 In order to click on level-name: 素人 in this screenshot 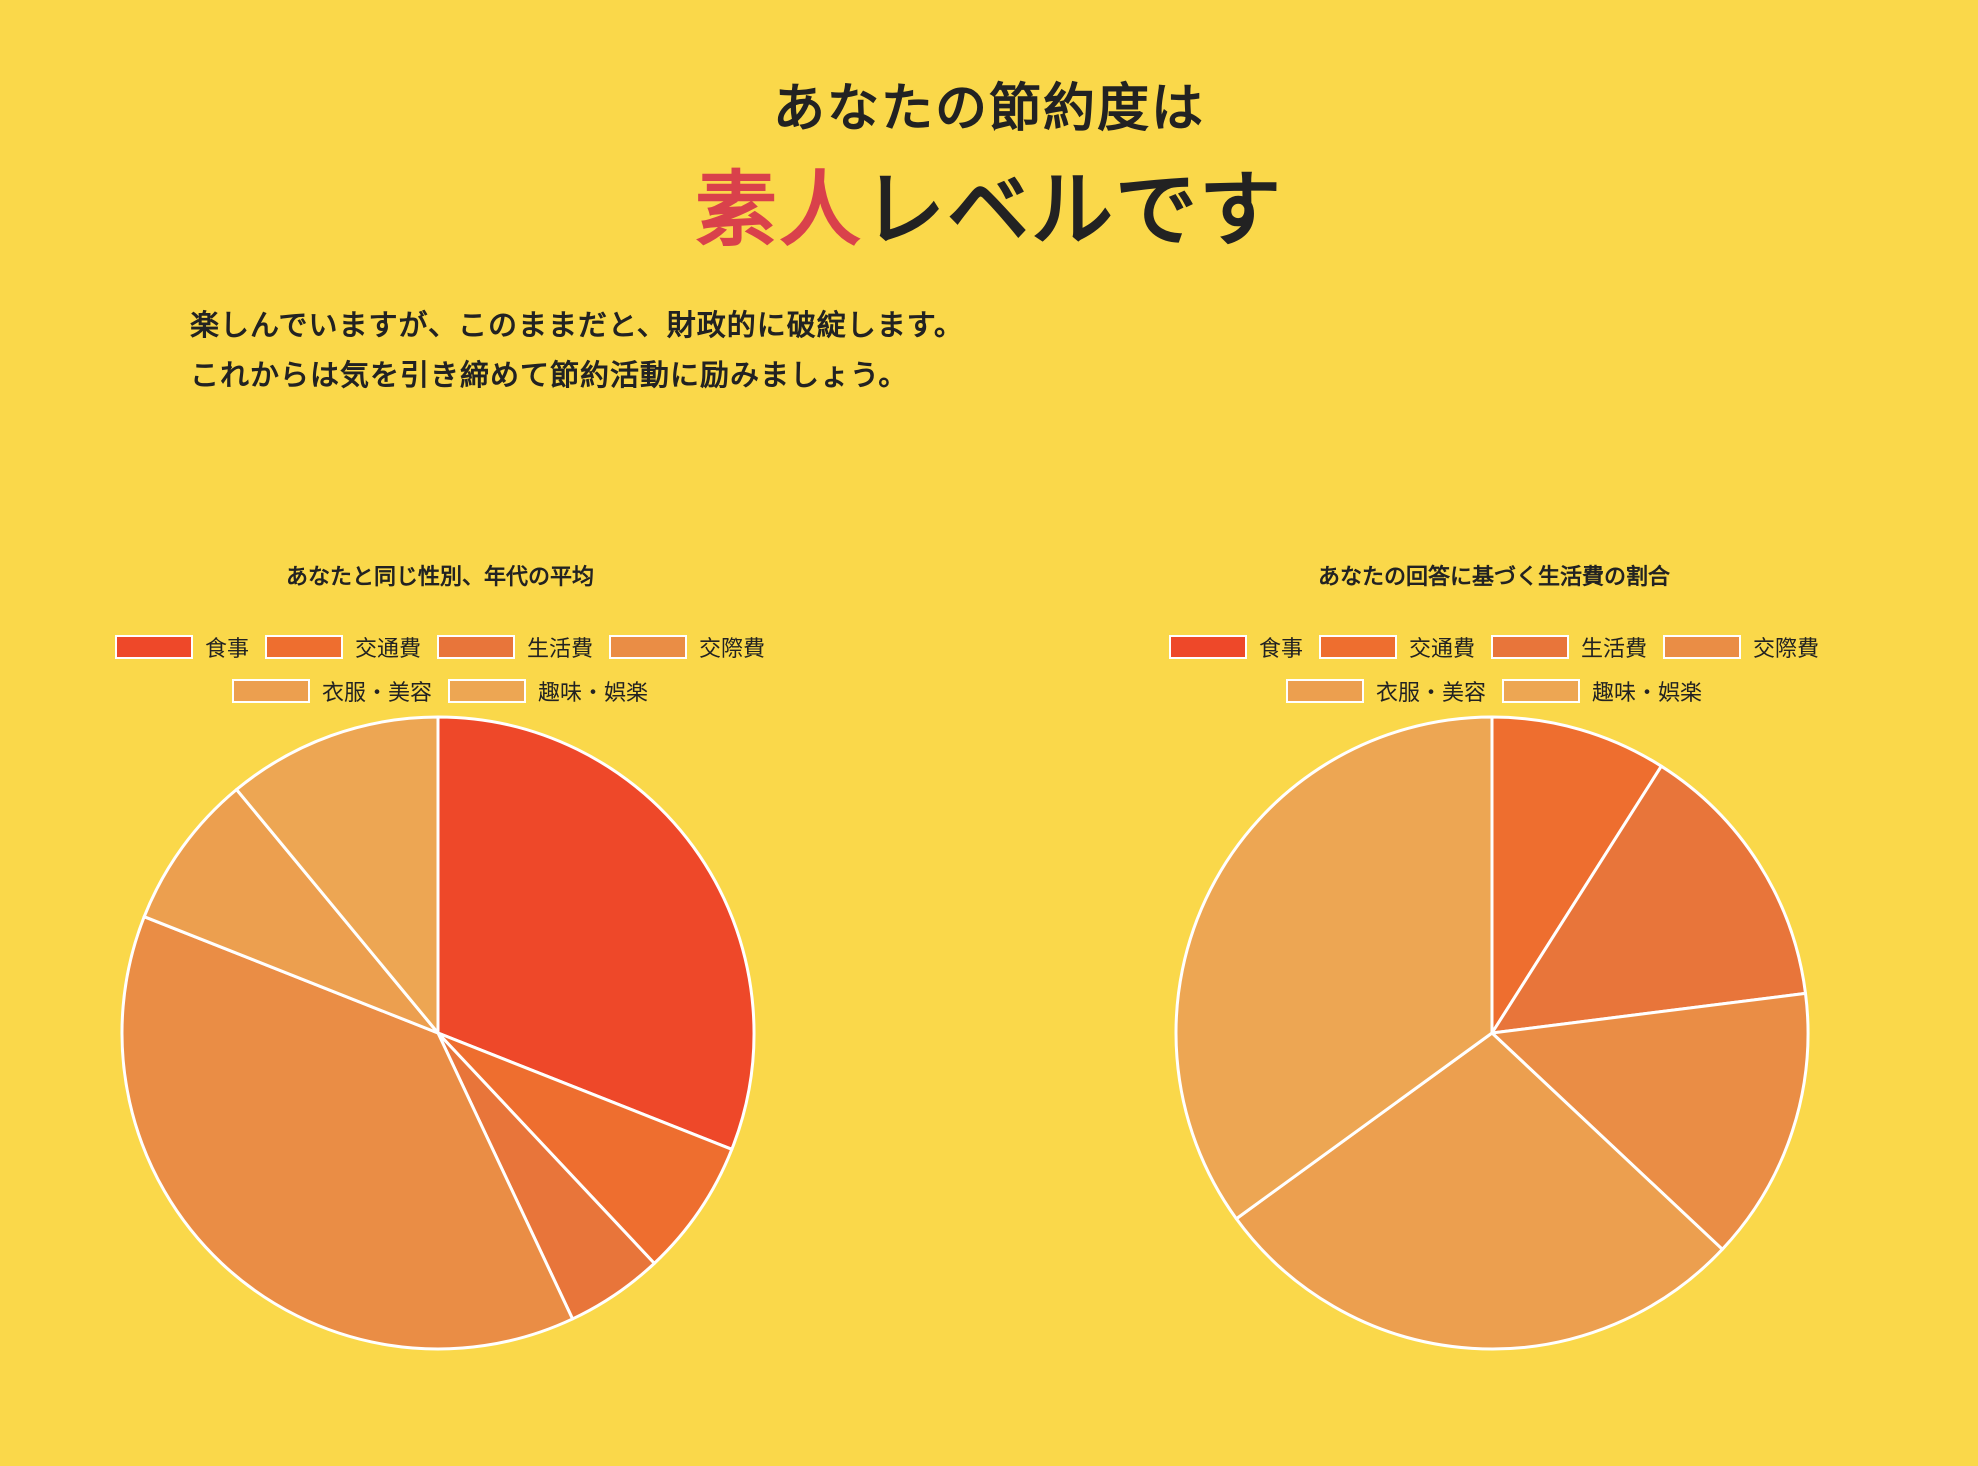, I will do `click(778, 210)`.